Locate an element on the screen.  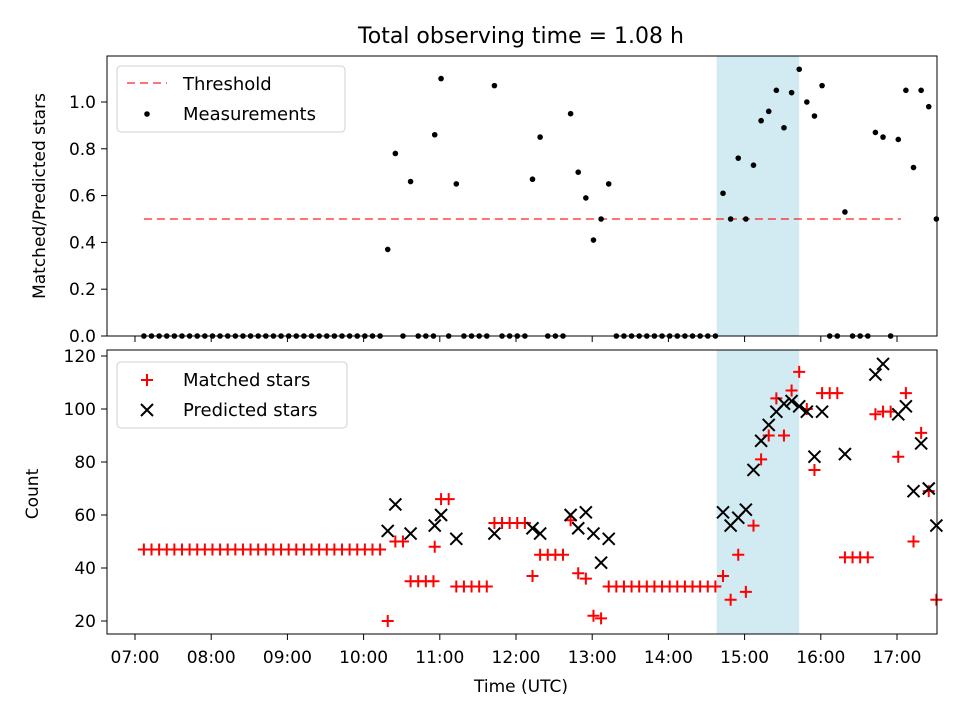
bottom-legend-box is located at coordinates (232, 395).